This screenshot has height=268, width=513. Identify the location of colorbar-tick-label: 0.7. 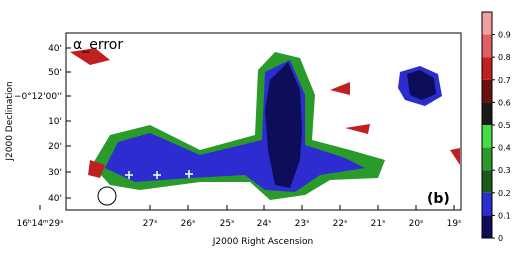
(504, 80).